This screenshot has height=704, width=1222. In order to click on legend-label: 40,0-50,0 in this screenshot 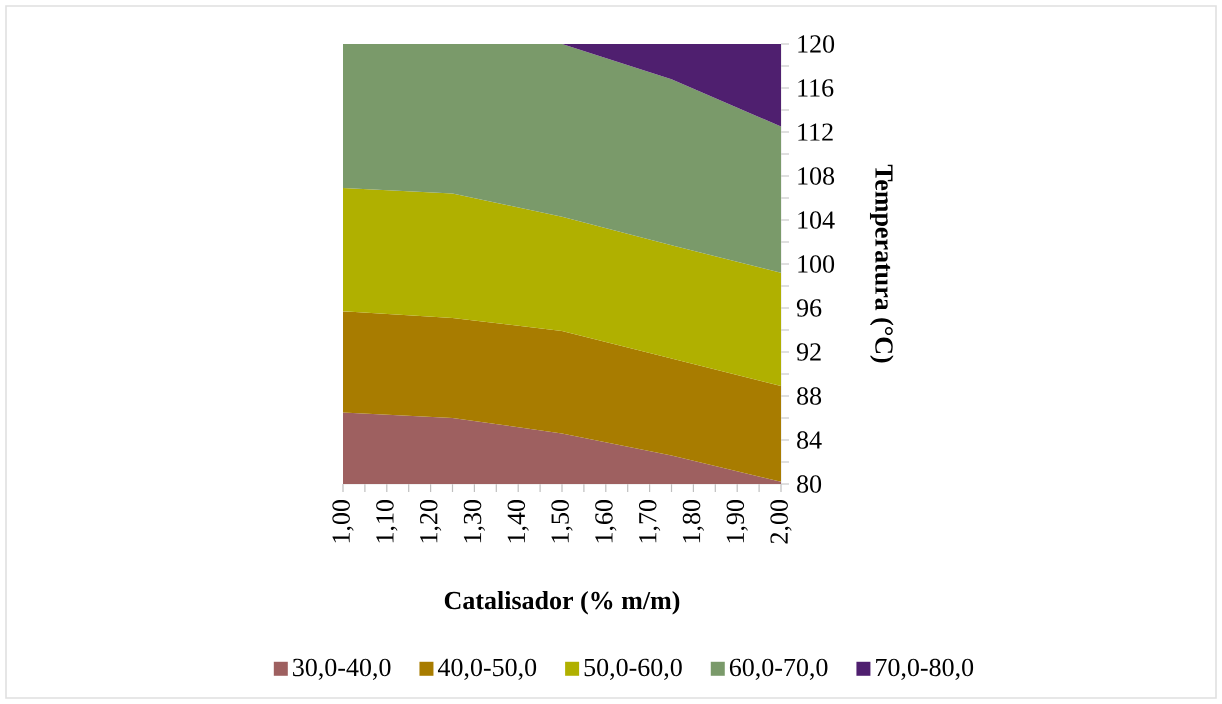, I will do `click(487, 669)`.